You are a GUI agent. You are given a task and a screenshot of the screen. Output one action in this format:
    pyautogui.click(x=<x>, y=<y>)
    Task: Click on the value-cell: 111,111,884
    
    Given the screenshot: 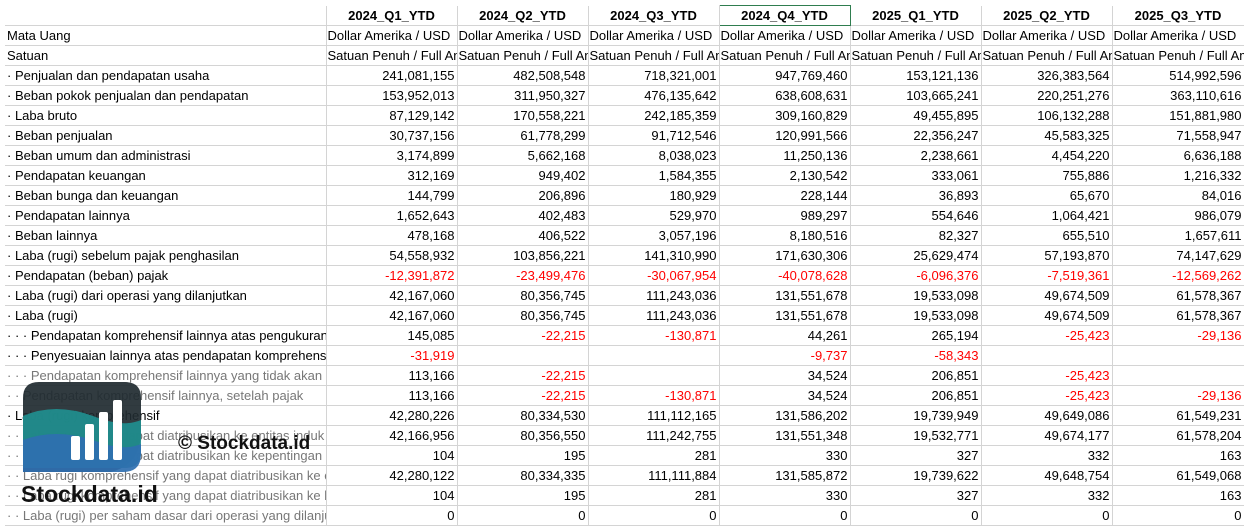 What is the action you would take?
    pyautogui.click(x=654, y=475)
    